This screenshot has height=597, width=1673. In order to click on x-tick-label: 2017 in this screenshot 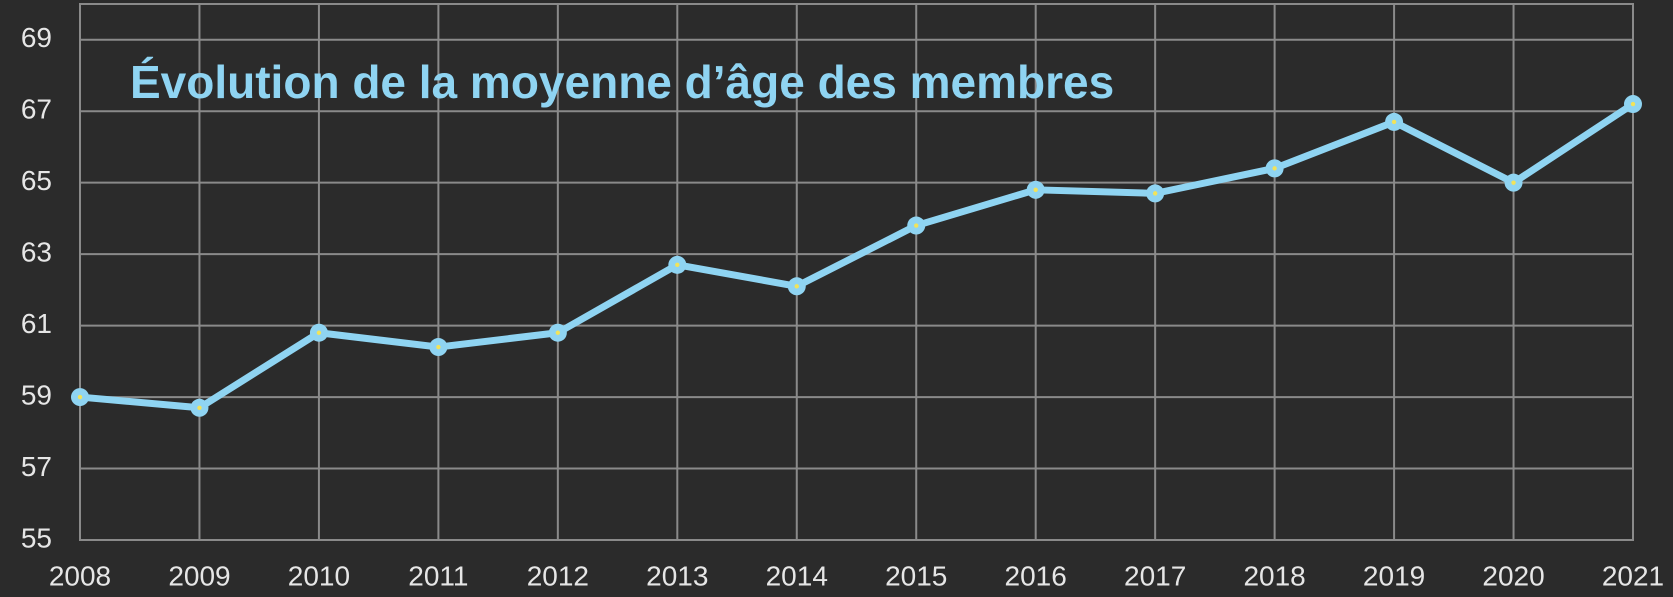, I will do `click(1155, 575)`.